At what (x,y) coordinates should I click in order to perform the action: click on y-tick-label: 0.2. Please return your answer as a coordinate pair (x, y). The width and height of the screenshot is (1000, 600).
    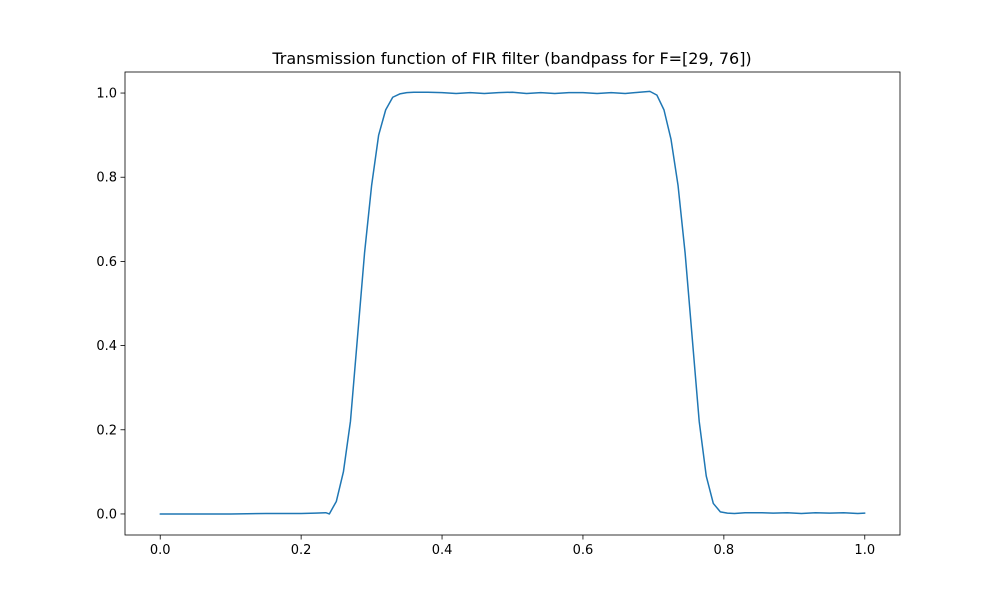
    Looking at the image, I should click on (106, 430).